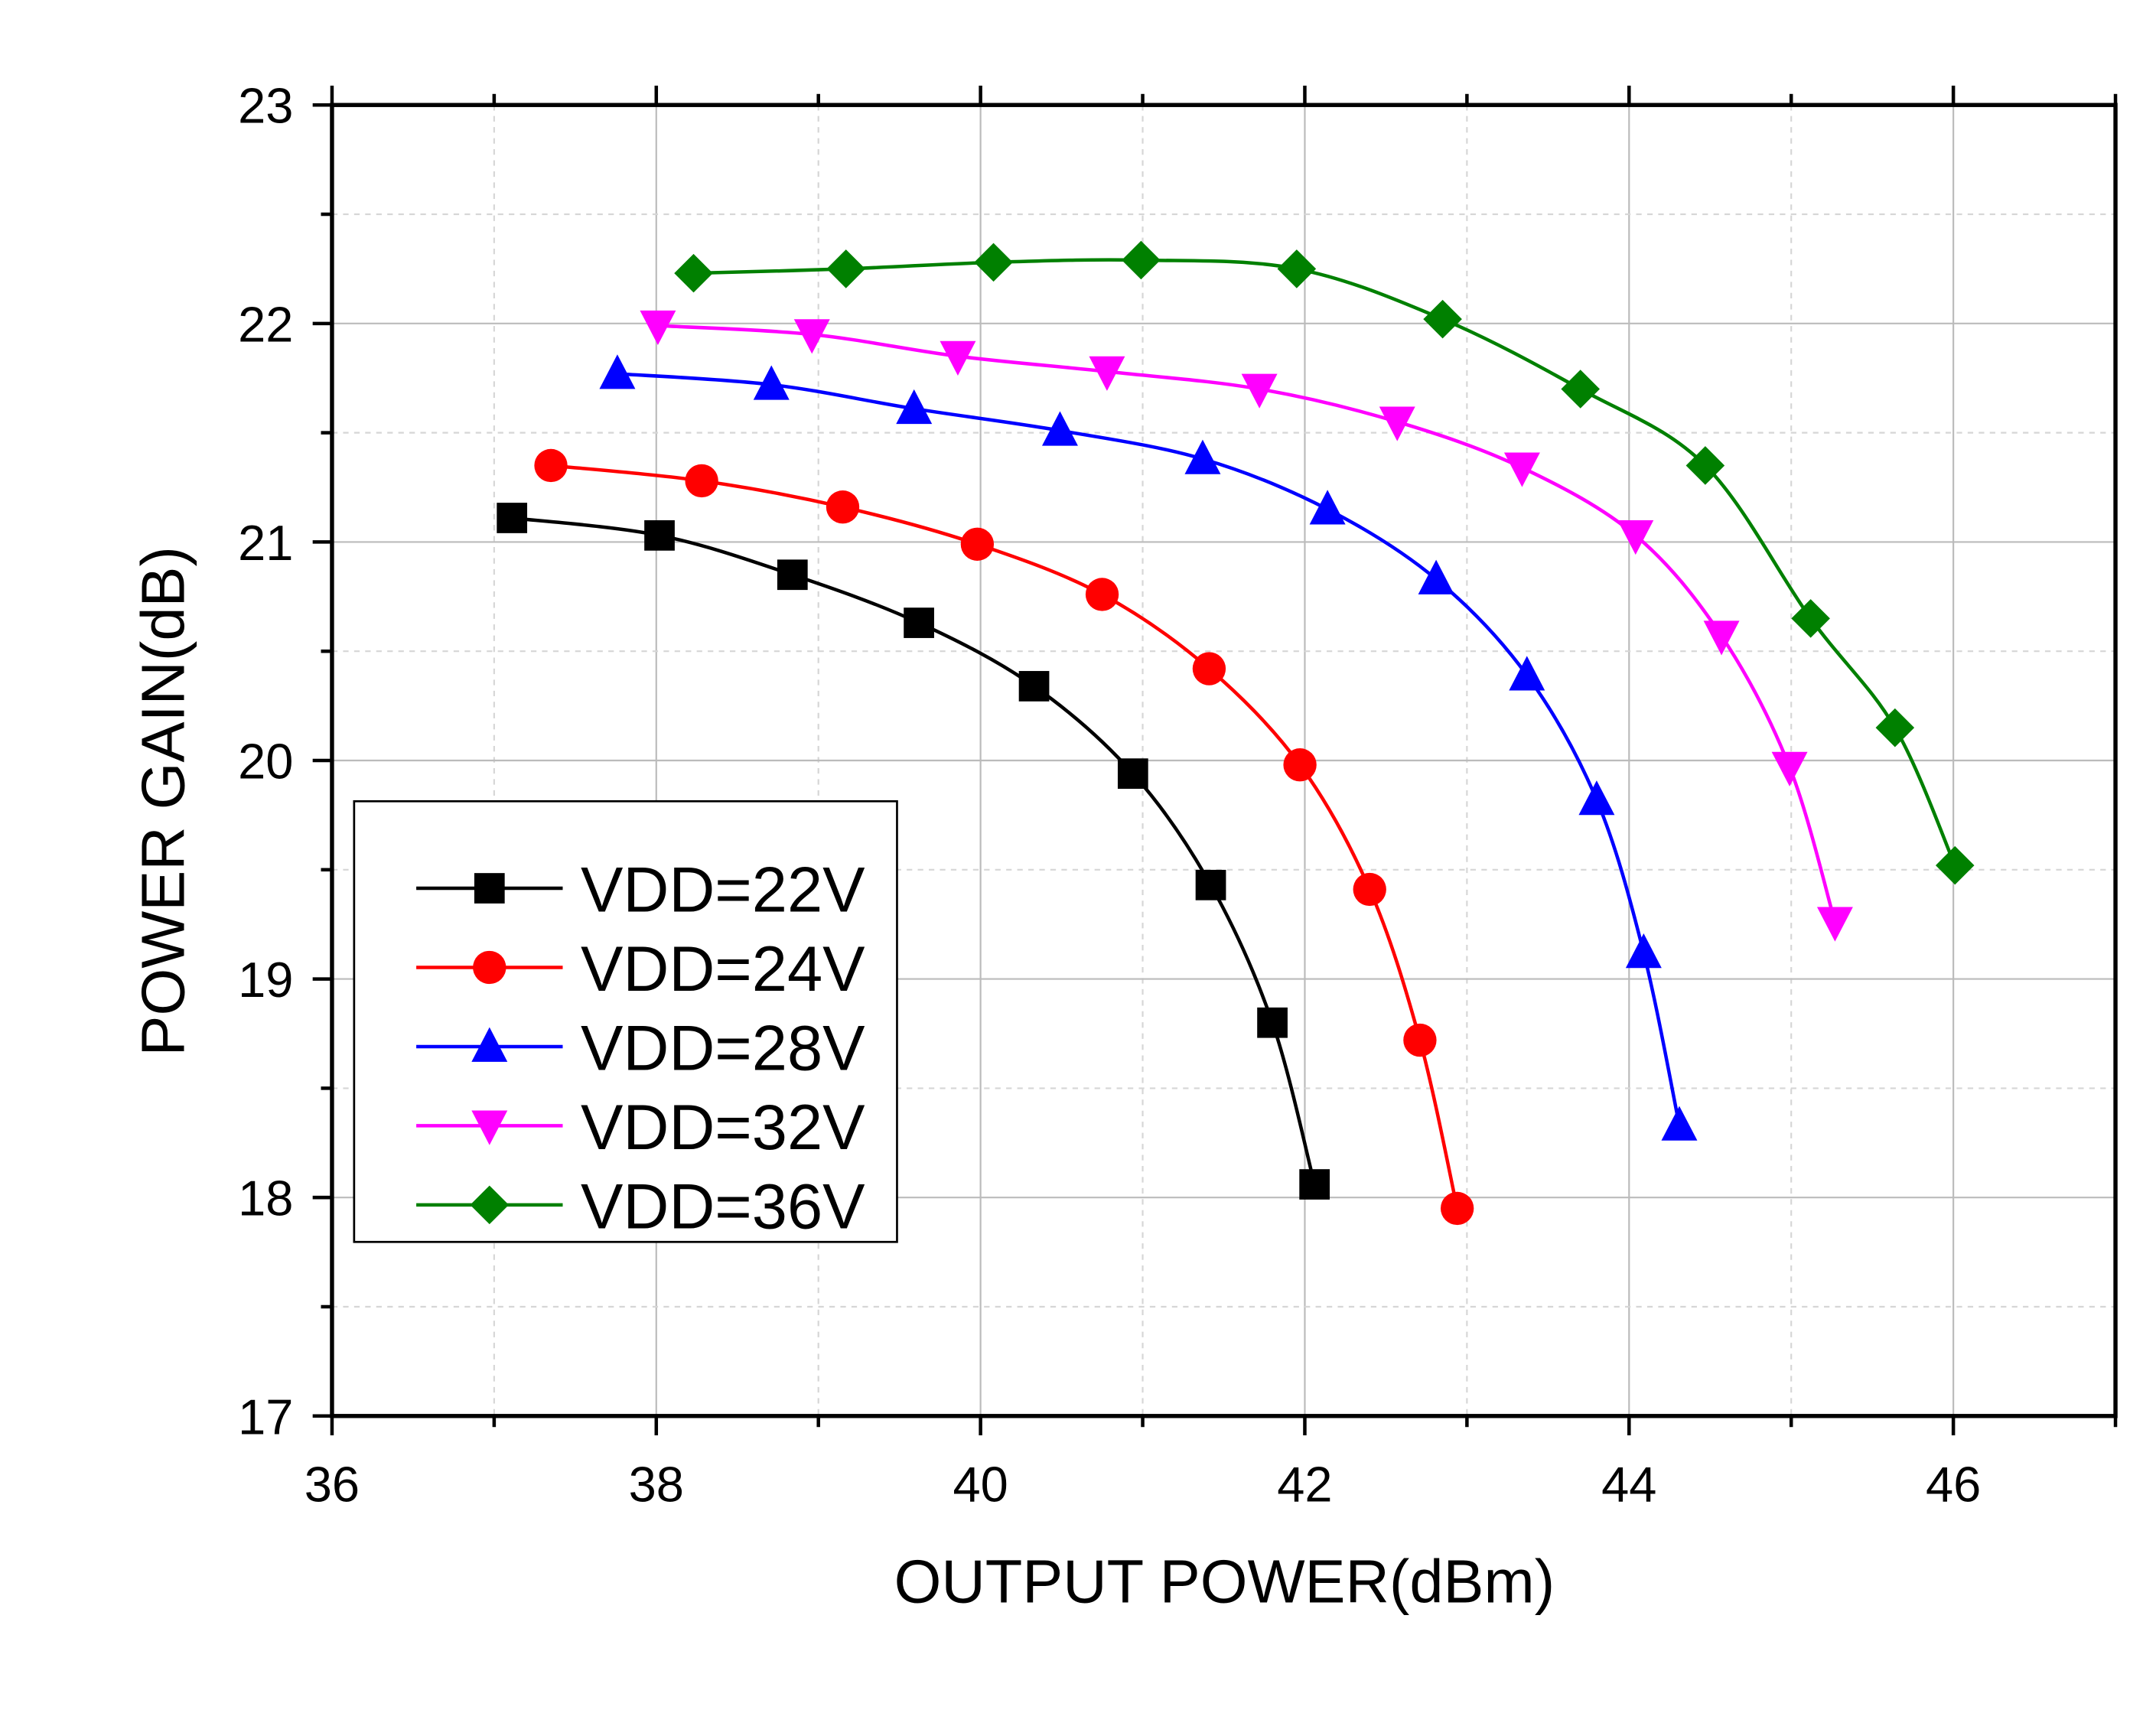  What do you see at coordinates (1628, 1485) in the screenshot?
I see `x-tick-label: 44` at bounding box center [1628, 1485].